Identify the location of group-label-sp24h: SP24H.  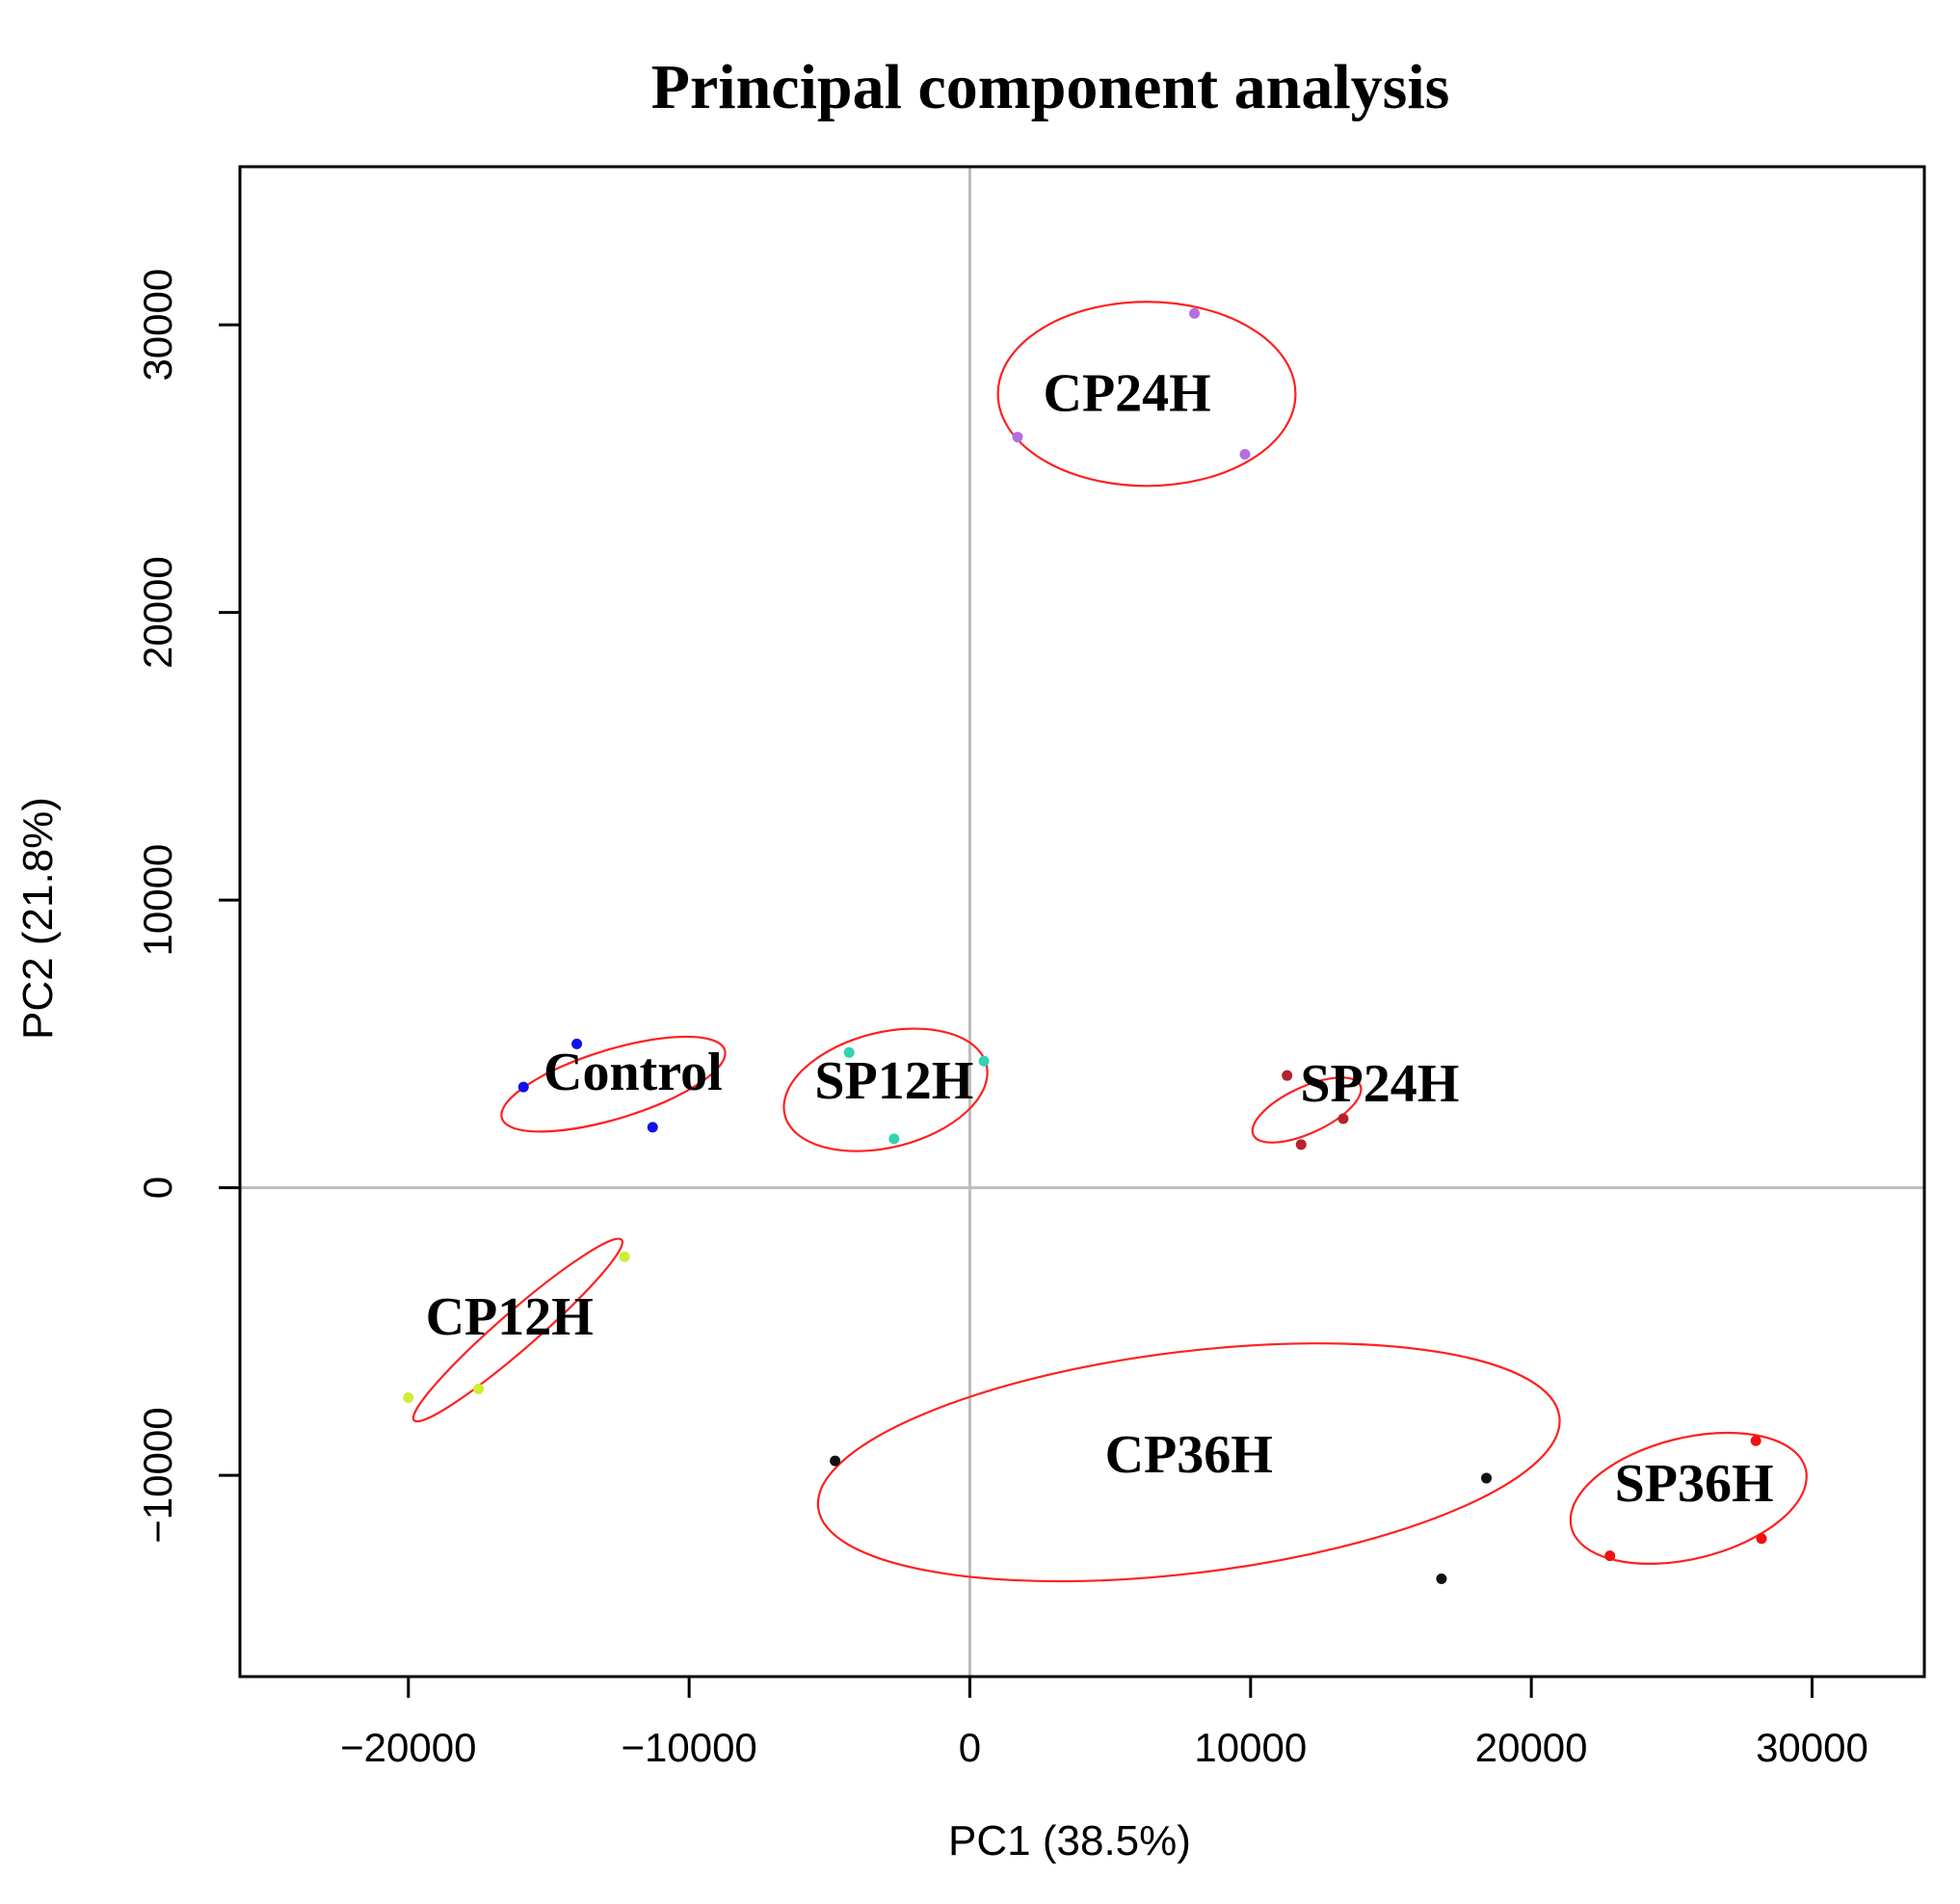
(1379, 1084).